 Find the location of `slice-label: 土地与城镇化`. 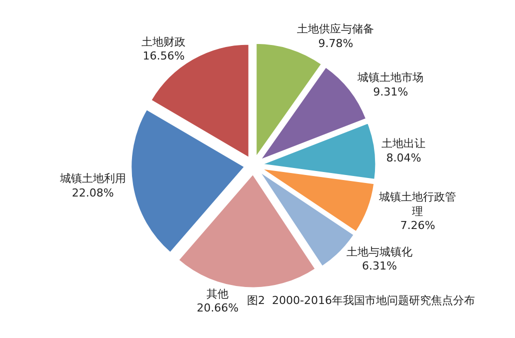

slice-label: 土地与城镇化 is located at coordinates (379, 251).